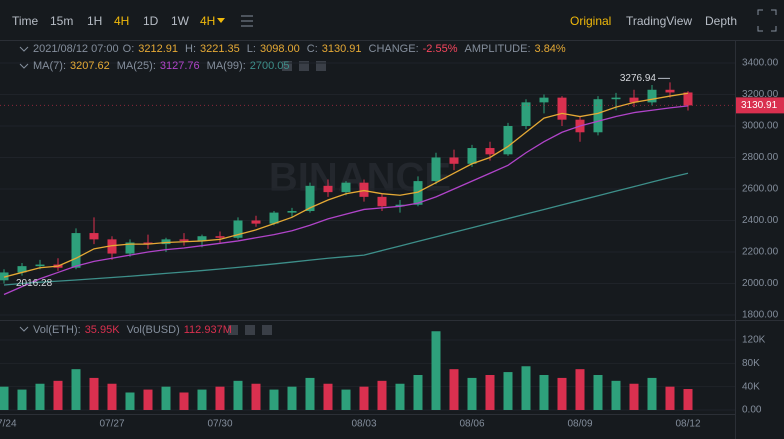 The width and height of the screenshot is (784, 439). I want to click on vol-icons, so click(250, 330).